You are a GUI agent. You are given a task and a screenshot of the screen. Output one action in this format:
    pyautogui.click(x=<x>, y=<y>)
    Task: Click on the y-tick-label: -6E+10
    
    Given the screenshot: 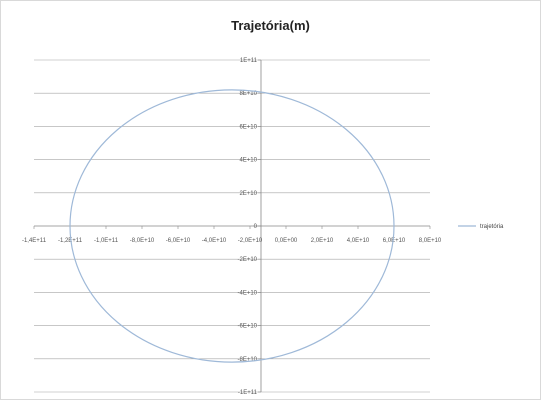 What is the action you would take?
    pyautogui.click(x=247, y=327)
    